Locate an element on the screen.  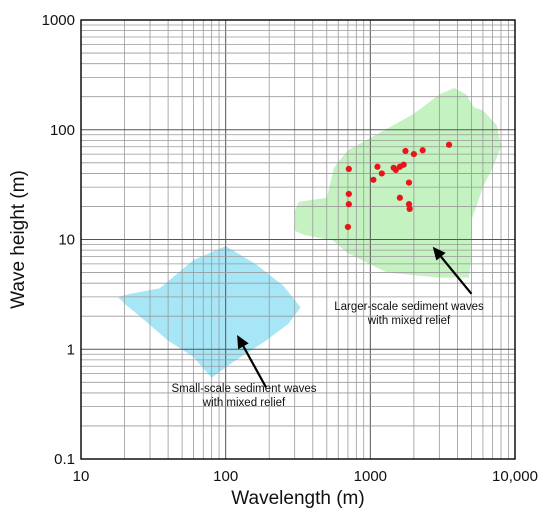
y-tick-label: 1 is located at coordinates (71, 349).